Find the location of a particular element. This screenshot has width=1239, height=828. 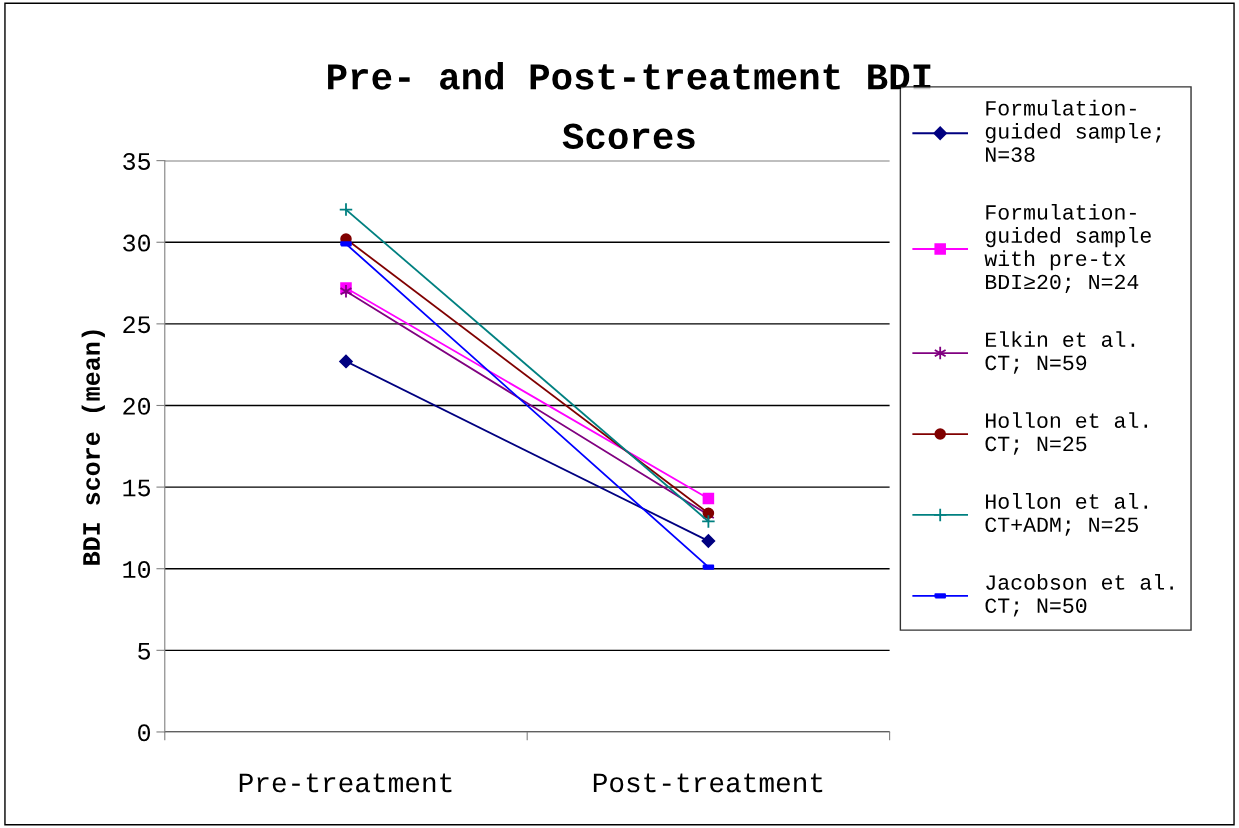

legend-label: Elkin et al. CT; N=59 is located at coordinates (1060, 352).